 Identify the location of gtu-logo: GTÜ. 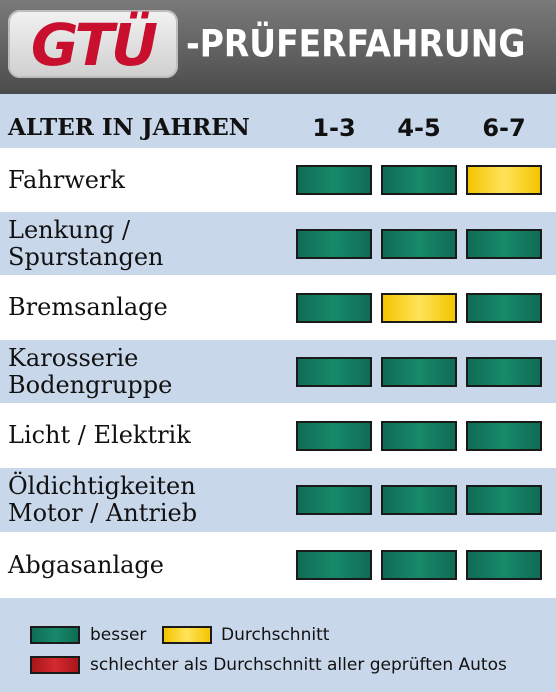
(93, 44).